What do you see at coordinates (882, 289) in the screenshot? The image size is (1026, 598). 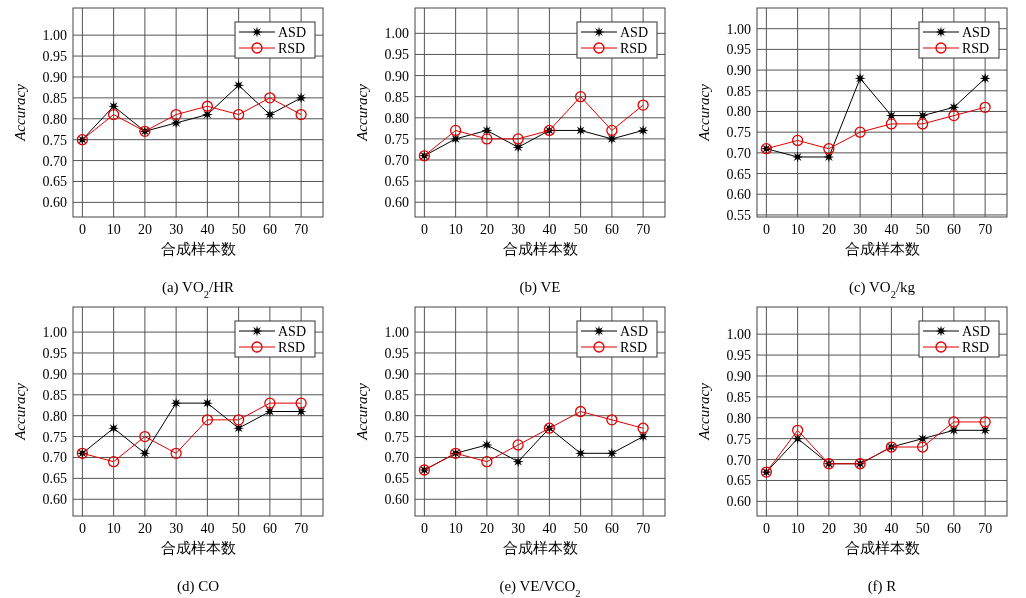 I see `text: (c) VO$_{2}$/kg` at bounding box center [882, 289].